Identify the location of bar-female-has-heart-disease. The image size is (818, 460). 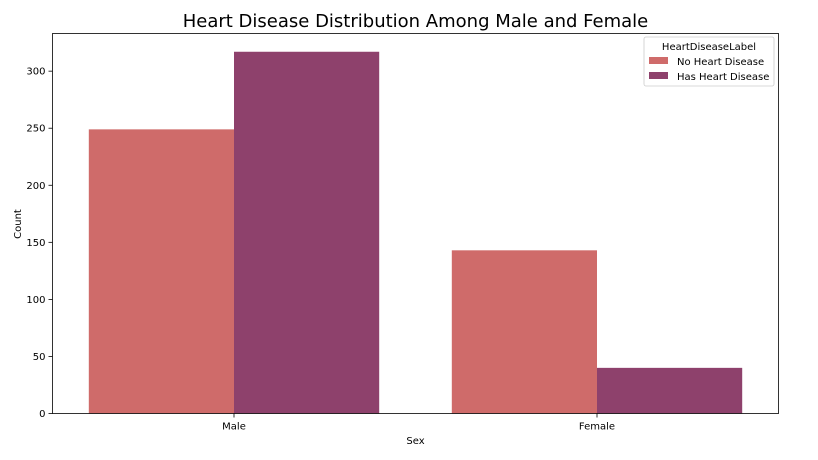
(670, 390).